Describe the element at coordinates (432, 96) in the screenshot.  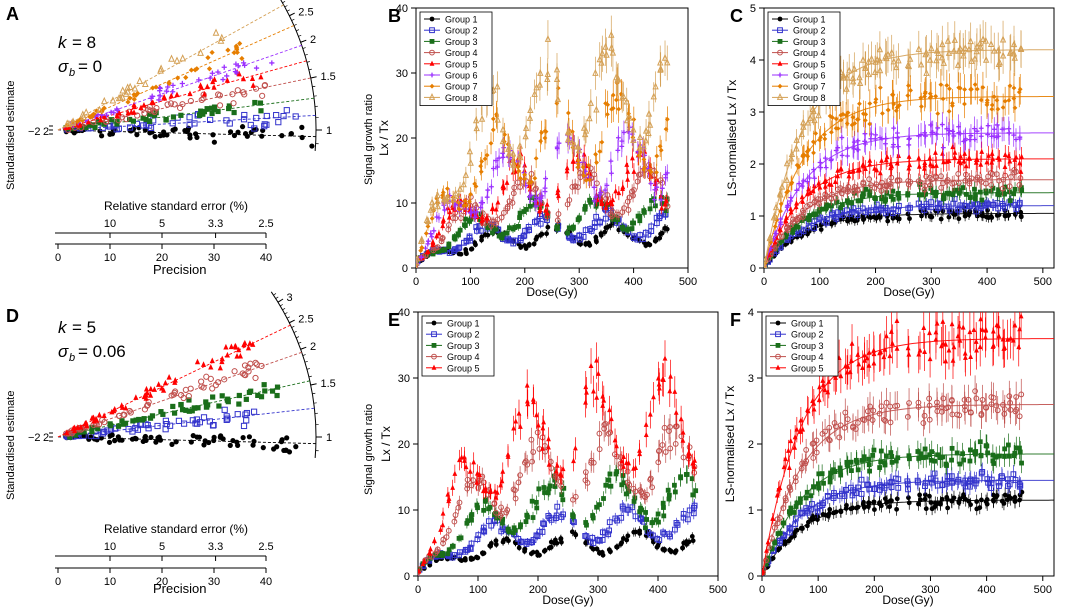
I see `legend-marker` at that location.